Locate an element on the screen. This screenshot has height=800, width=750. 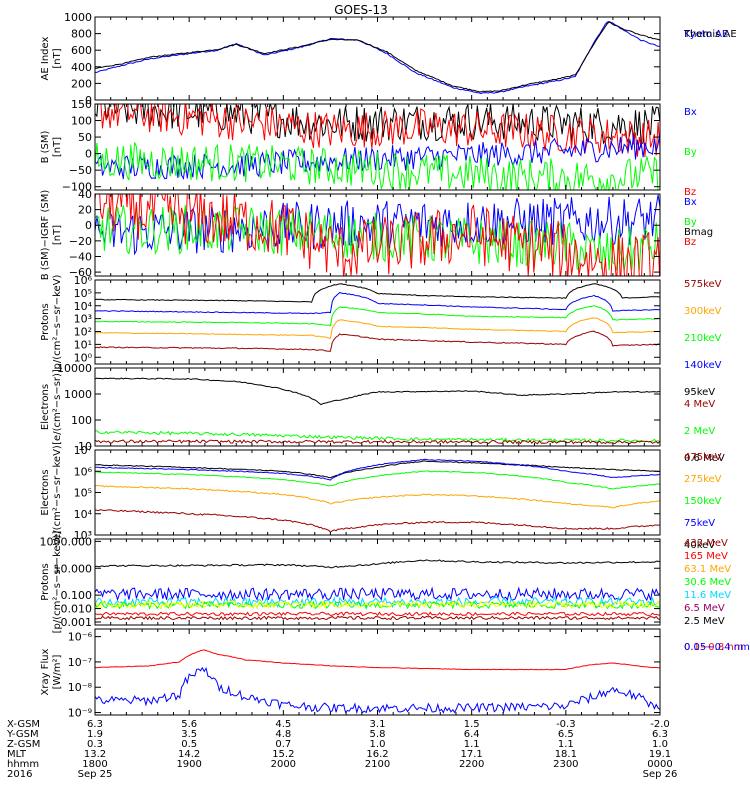
y-tick-label: 1000.000 is located at coordinates (66, 541).